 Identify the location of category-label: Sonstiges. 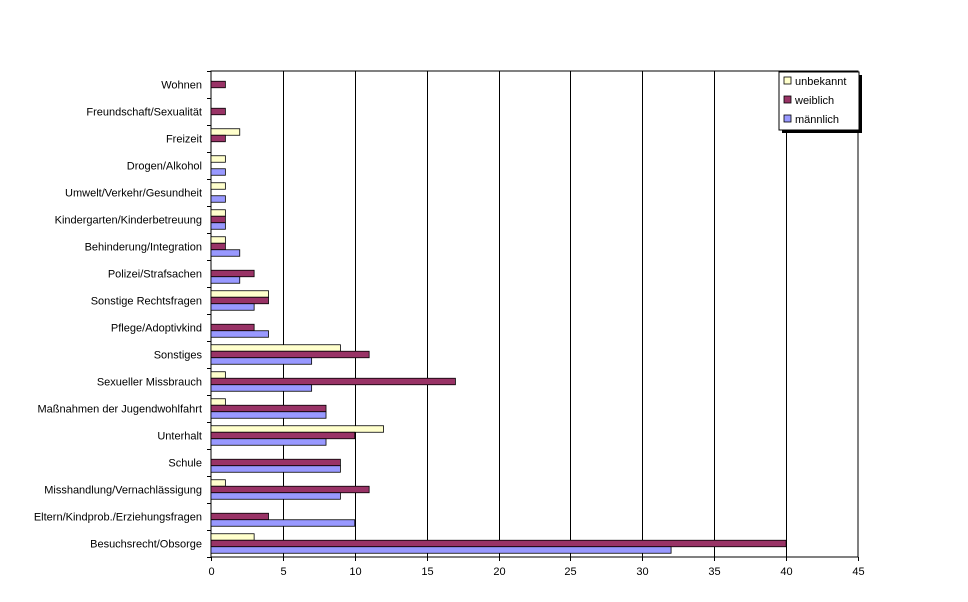
(178, 356).